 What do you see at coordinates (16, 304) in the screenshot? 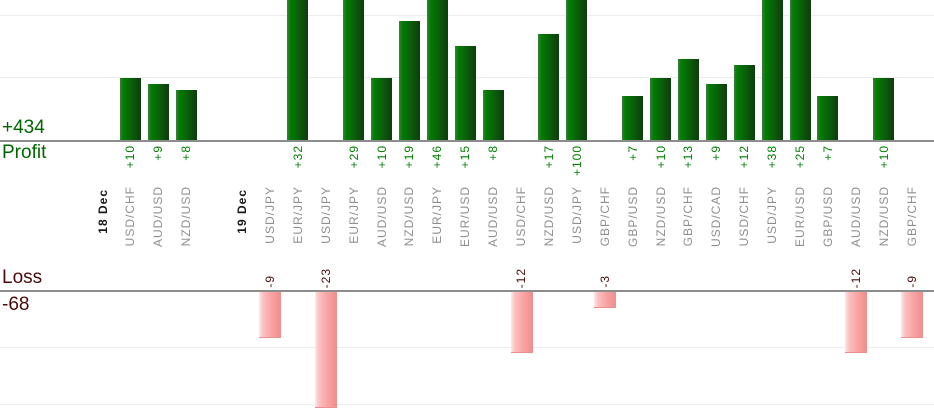
I see `loss-total-value: -68` at bounding box center [16, 304].